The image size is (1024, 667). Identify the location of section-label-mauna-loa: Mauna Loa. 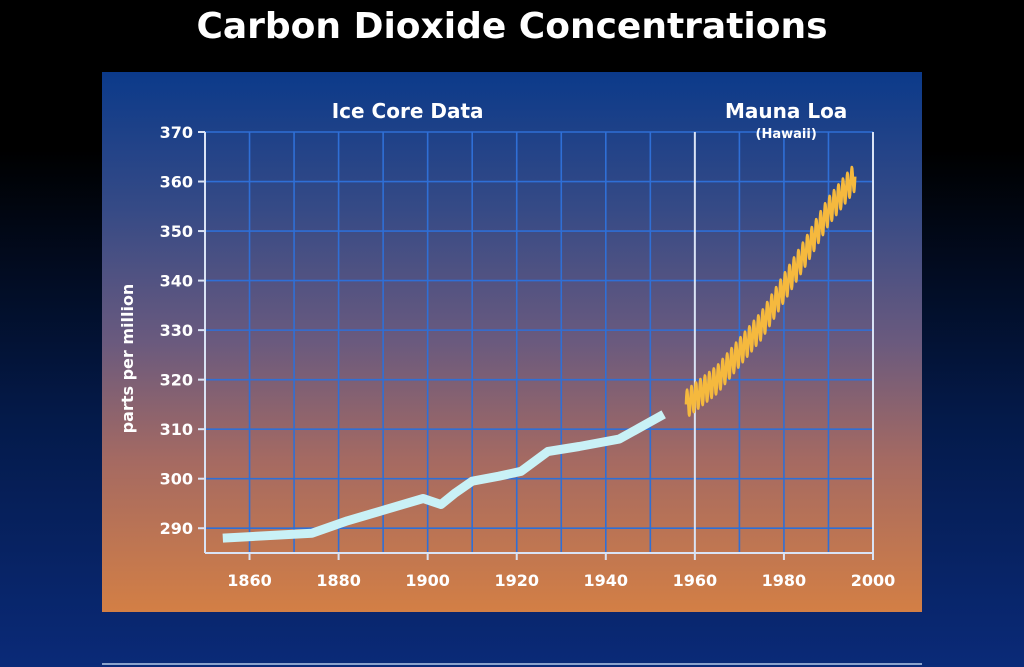
(786, 111).